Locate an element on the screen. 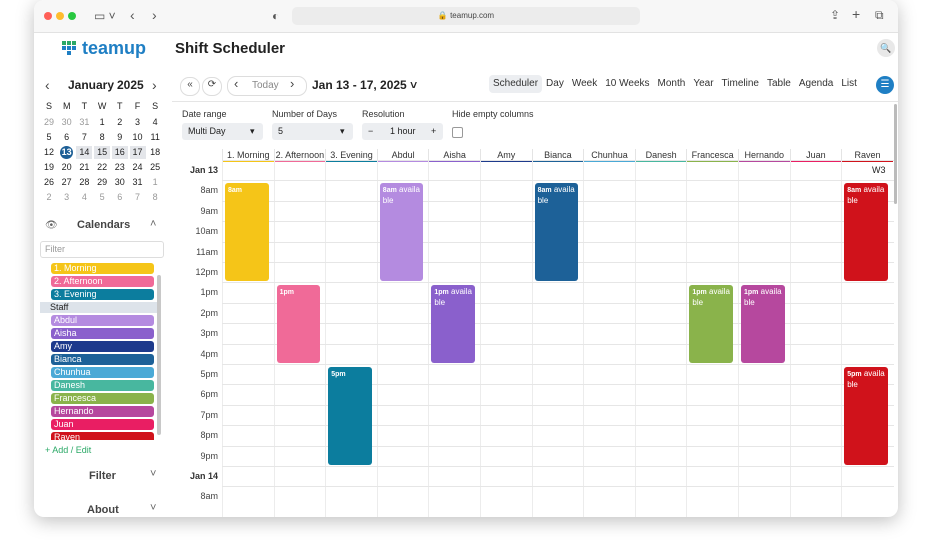 This screenshot has width=932, height=559. eye-icon: 👁 is located at coordinates (51, 225).